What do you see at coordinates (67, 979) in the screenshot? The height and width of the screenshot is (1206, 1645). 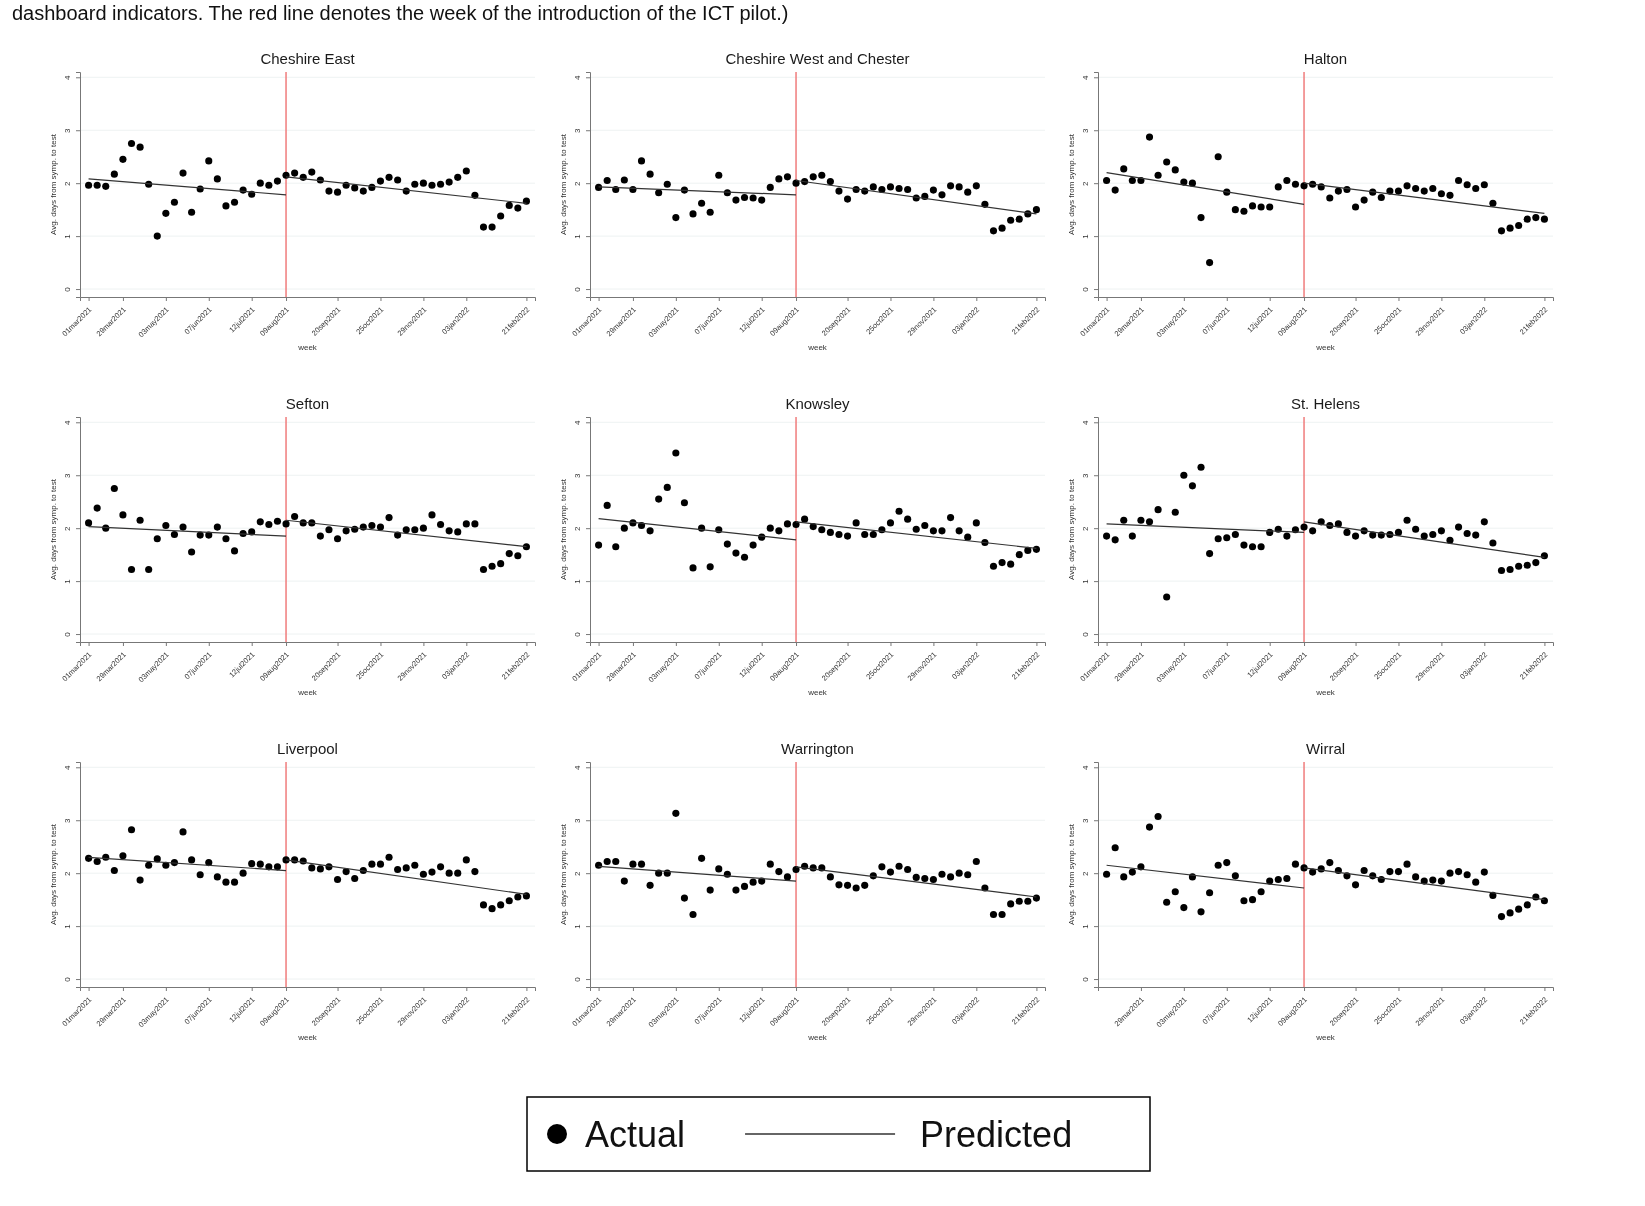 I see `y-tick-label: 0` at bounding box center [67, 979].